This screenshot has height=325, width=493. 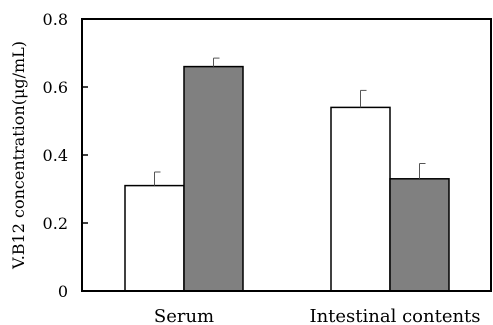 I want to click on y-tick-label: 0, so click(x=63, y=291).